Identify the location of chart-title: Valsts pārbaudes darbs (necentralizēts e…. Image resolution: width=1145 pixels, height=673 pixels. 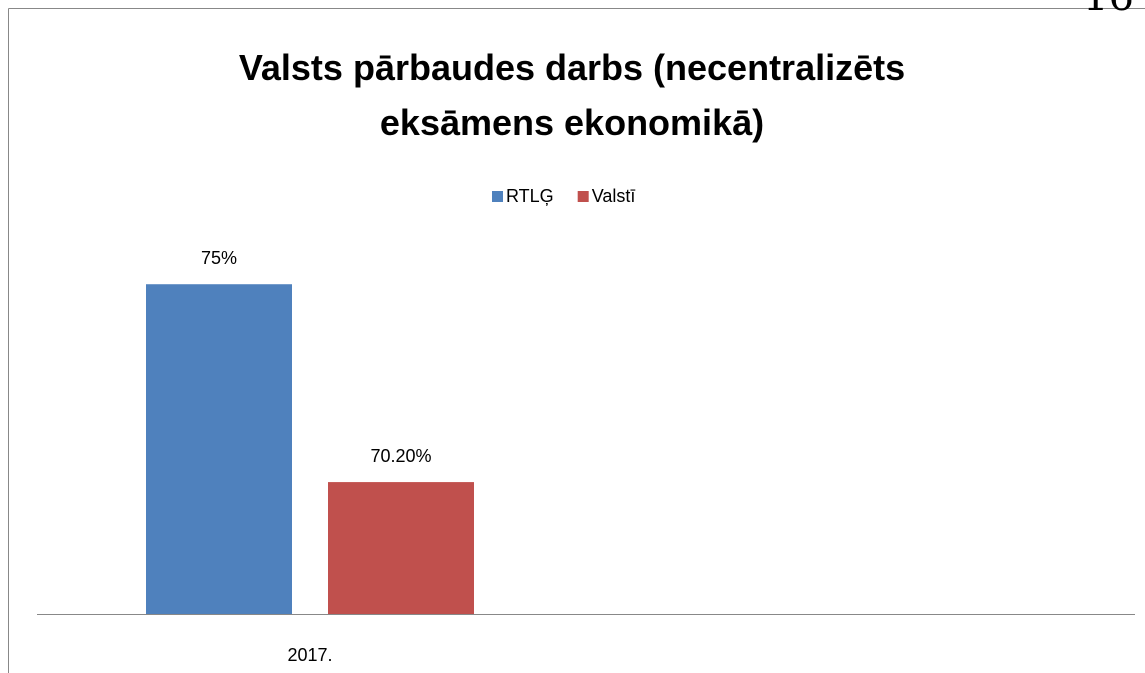
(572, 95).